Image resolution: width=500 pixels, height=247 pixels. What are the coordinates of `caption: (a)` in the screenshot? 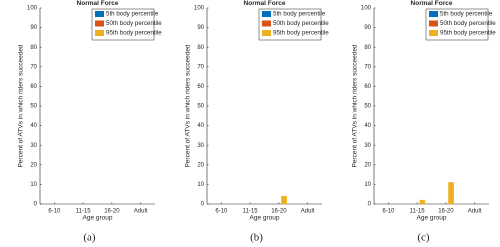 It's located at (89, 238).